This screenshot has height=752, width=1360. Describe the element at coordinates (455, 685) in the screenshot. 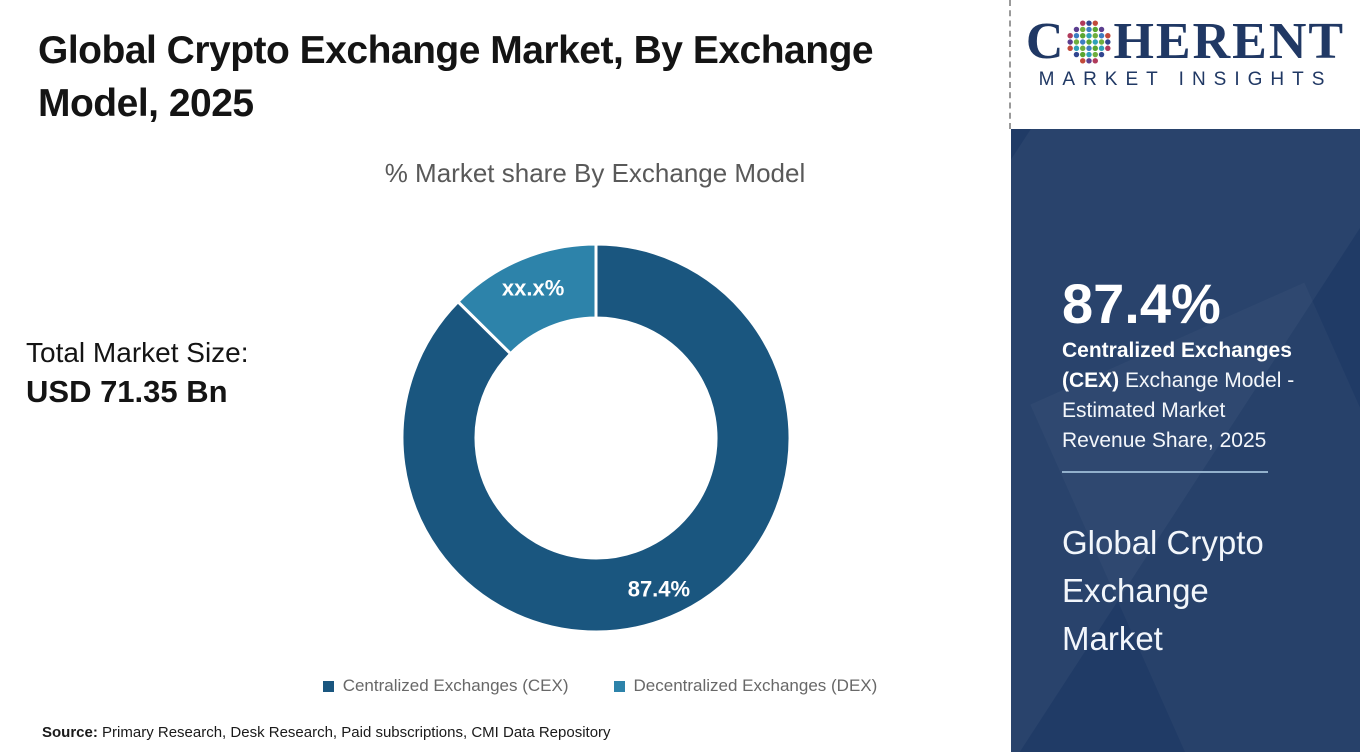

I see `legend-label-cex: Centralized Exchanges (CEX)` at that location.